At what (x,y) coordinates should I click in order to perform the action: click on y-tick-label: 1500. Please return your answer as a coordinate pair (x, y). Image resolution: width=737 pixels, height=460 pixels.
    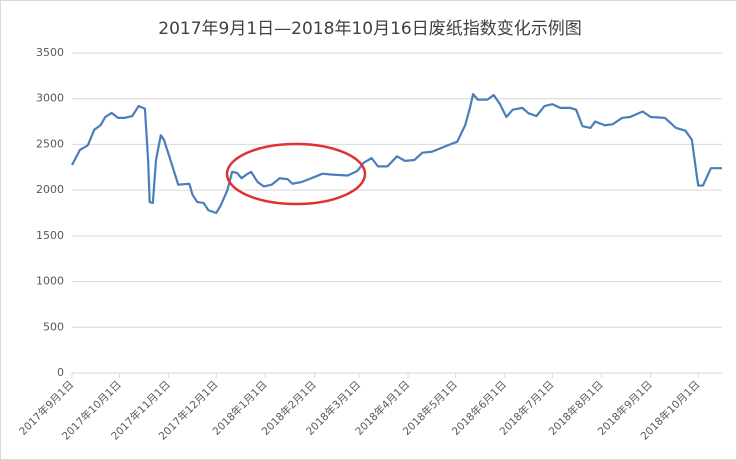
    Looking at the image, I should click on (50, 235).